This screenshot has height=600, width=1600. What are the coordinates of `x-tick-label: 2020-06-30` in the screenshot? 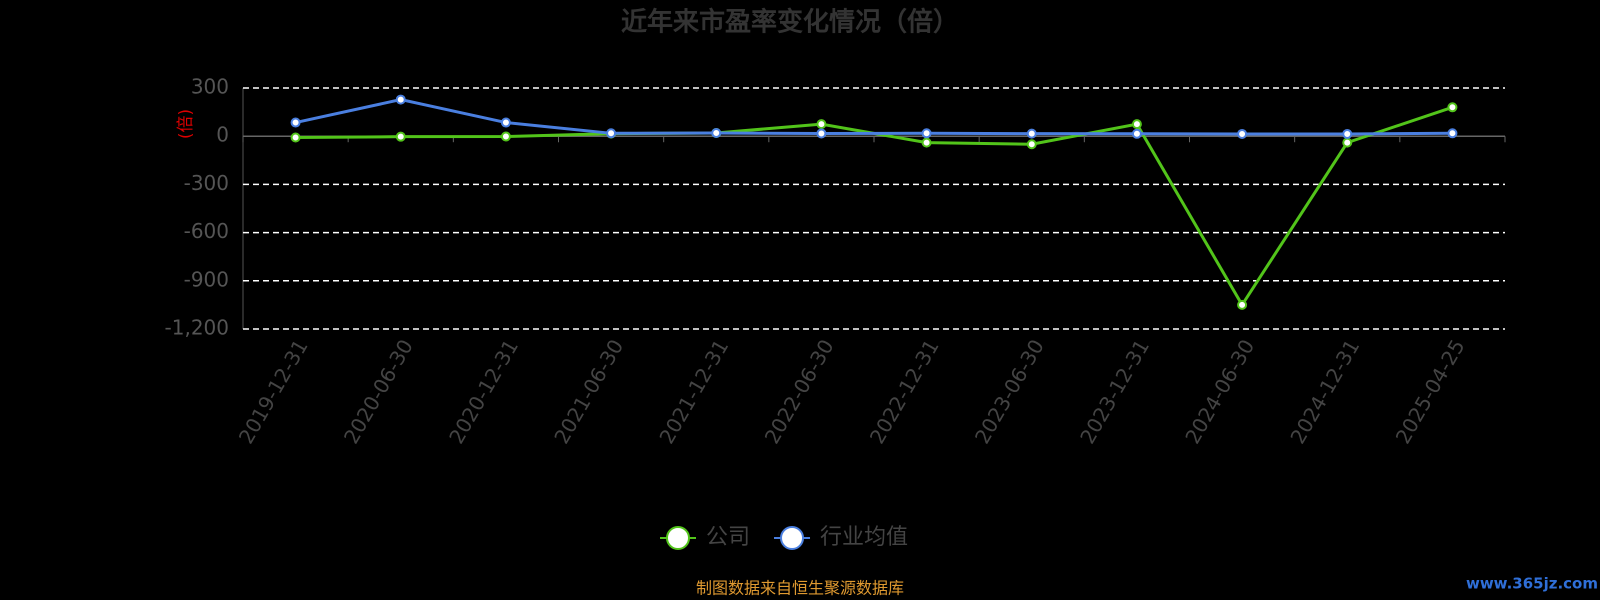 It's located at (378, 391).